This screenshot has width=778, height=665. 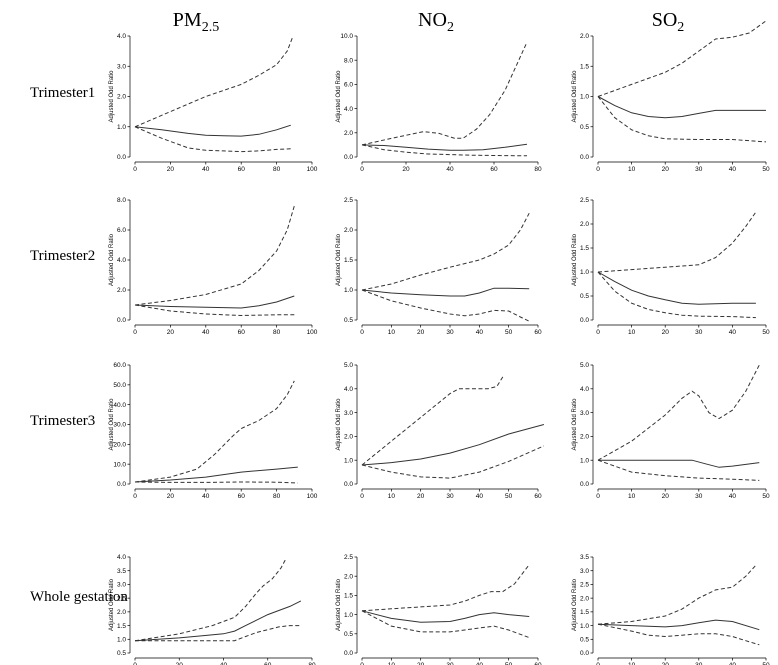 I want to click on y-tick-label: 30.0, so click(x=119, y=425).